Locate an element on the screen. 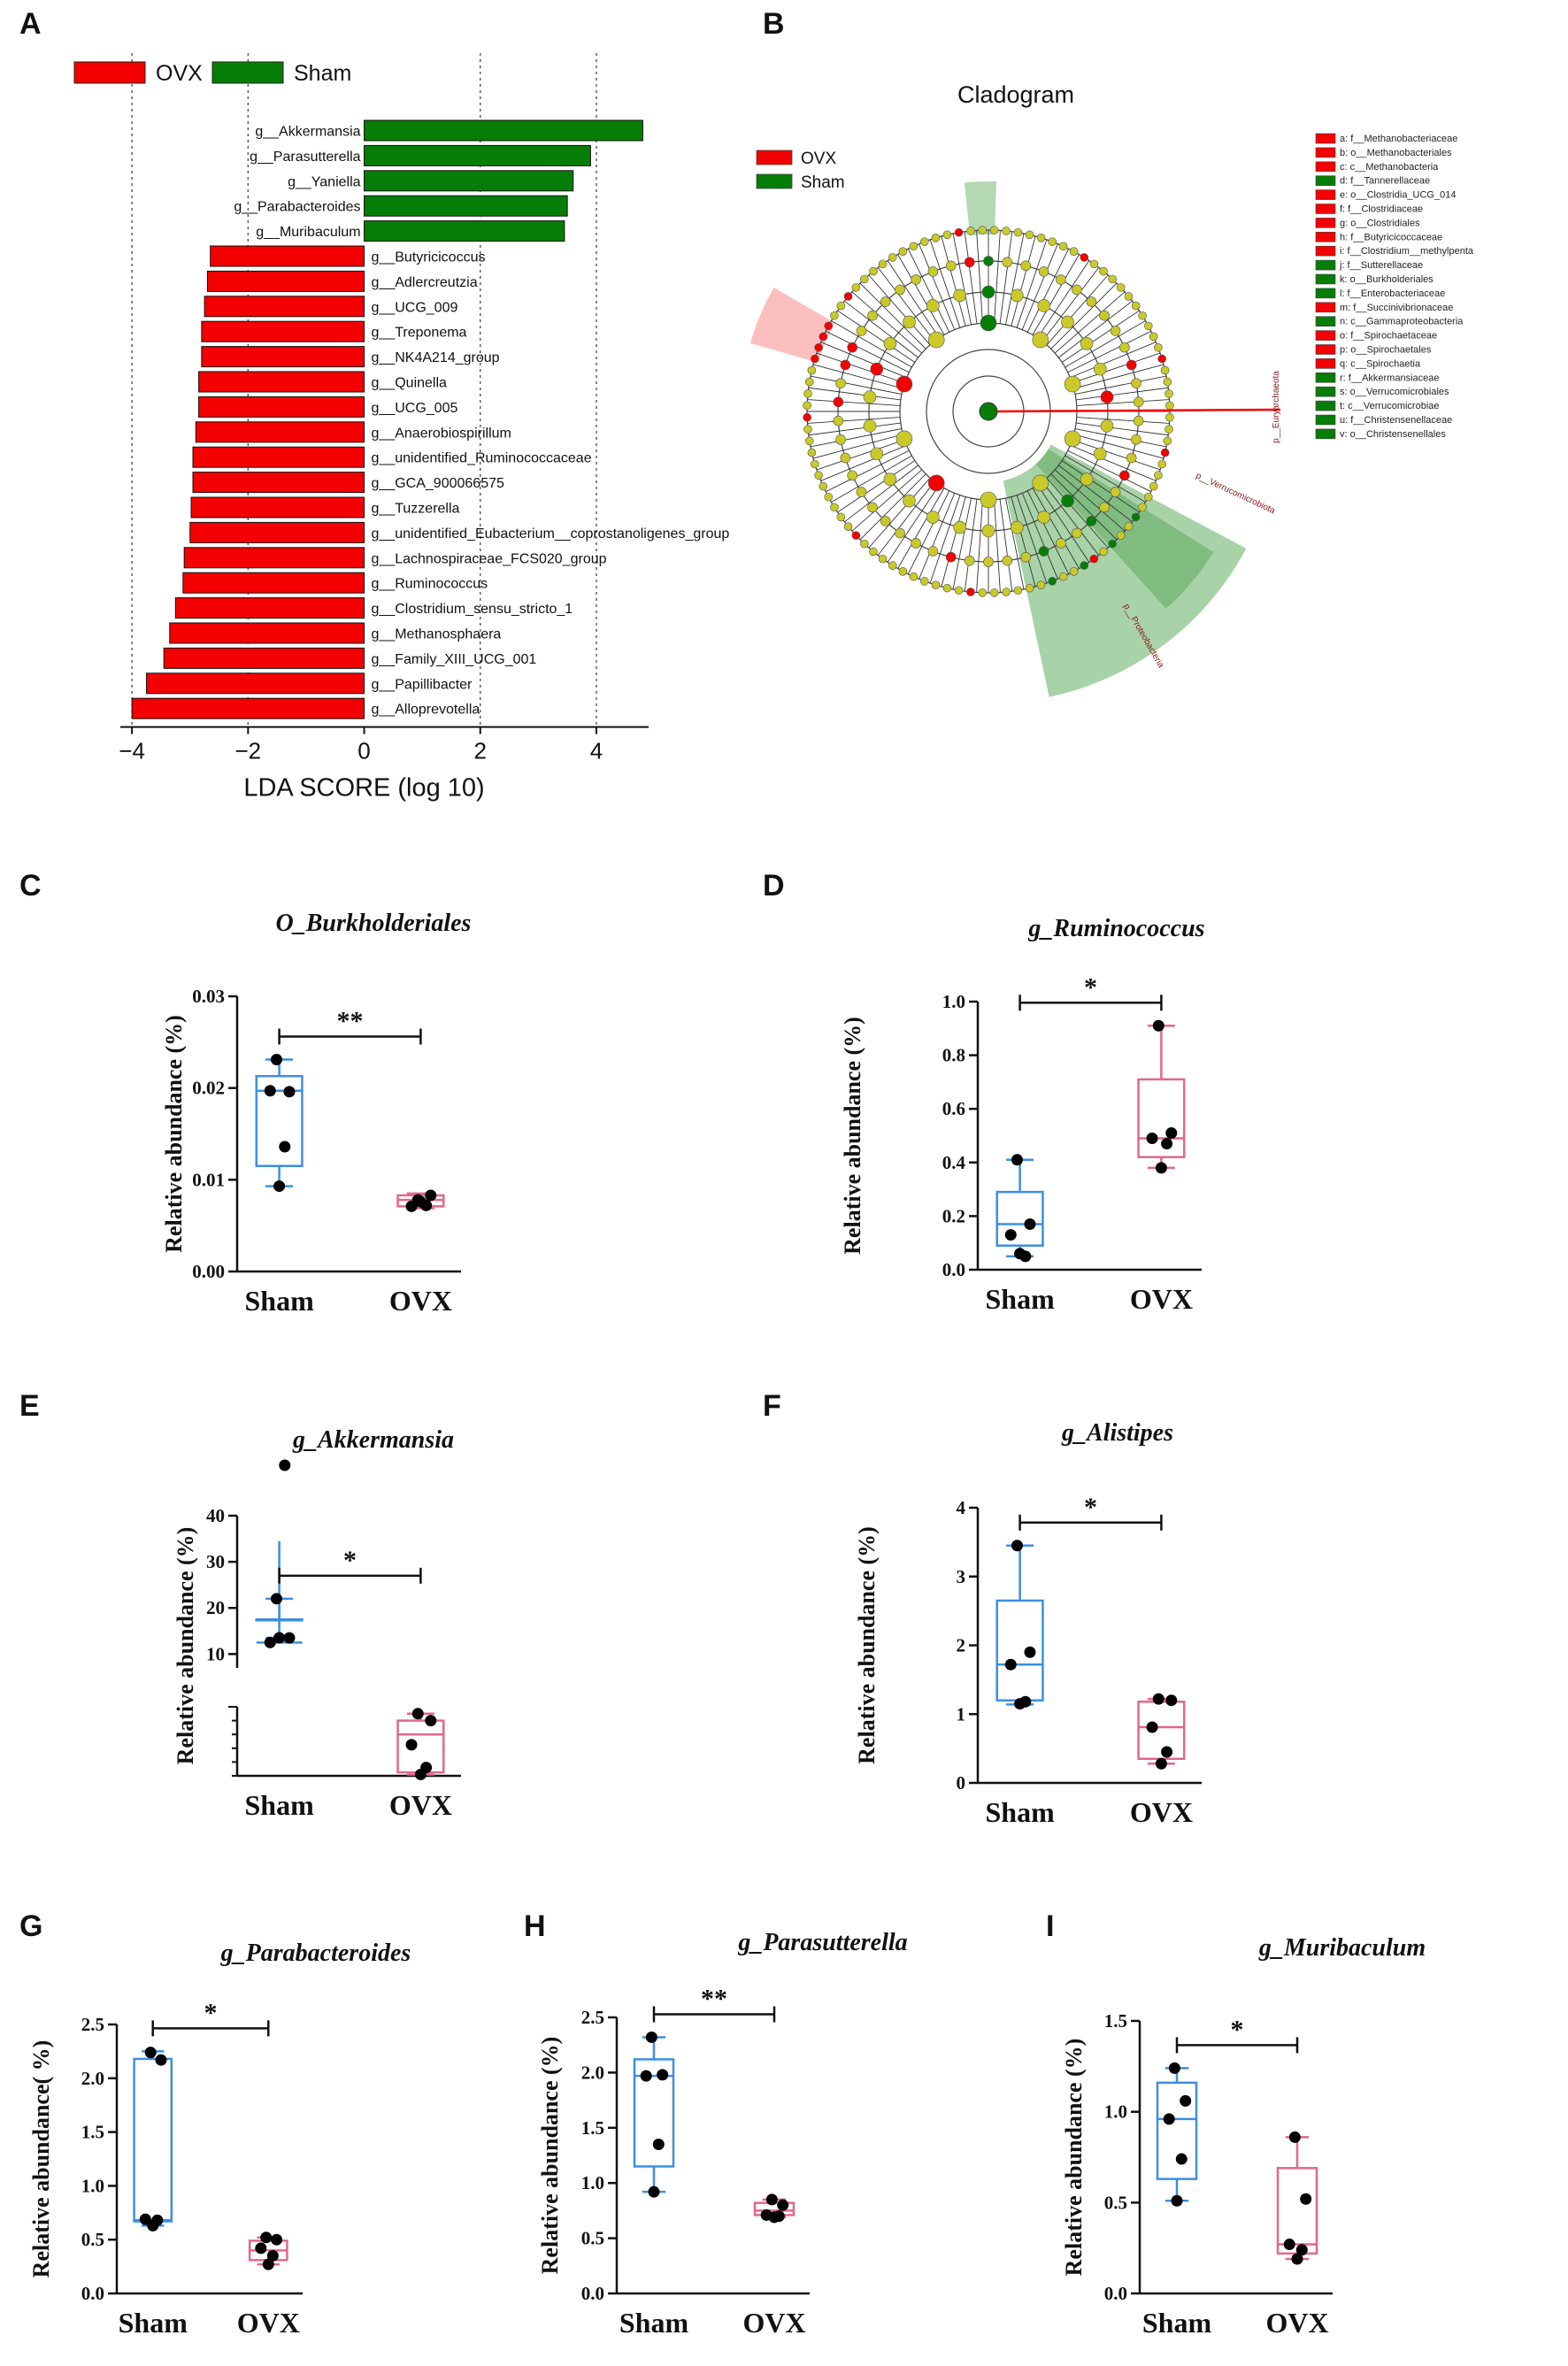  boxplot-y-axis-title: Relative abundance (%) is located at coordinates (1074, 2158).